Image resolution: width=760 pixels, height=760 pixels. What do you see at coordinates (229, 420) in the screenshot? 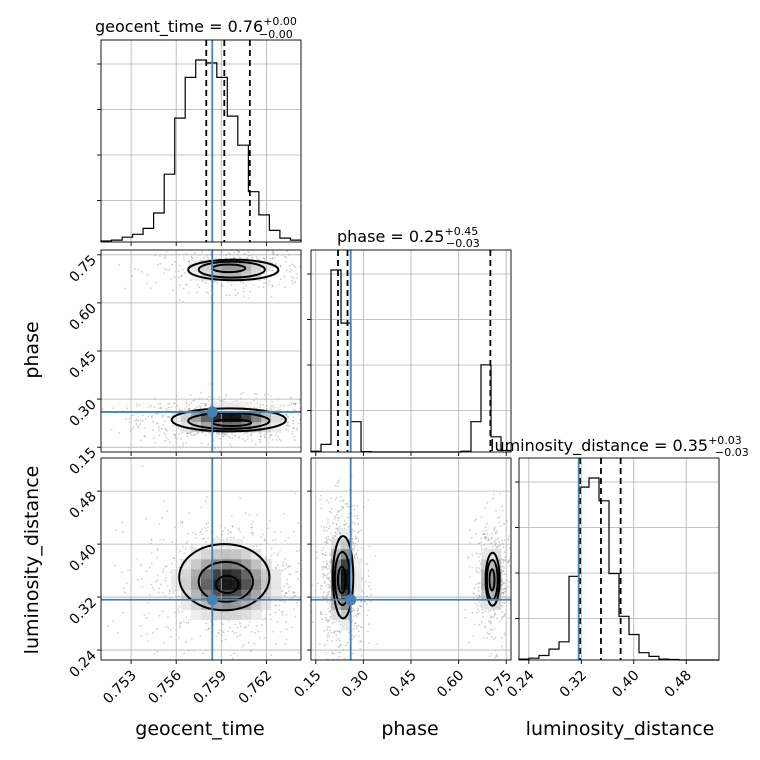
I see `contour-middle` at bounding box center [229, 420].